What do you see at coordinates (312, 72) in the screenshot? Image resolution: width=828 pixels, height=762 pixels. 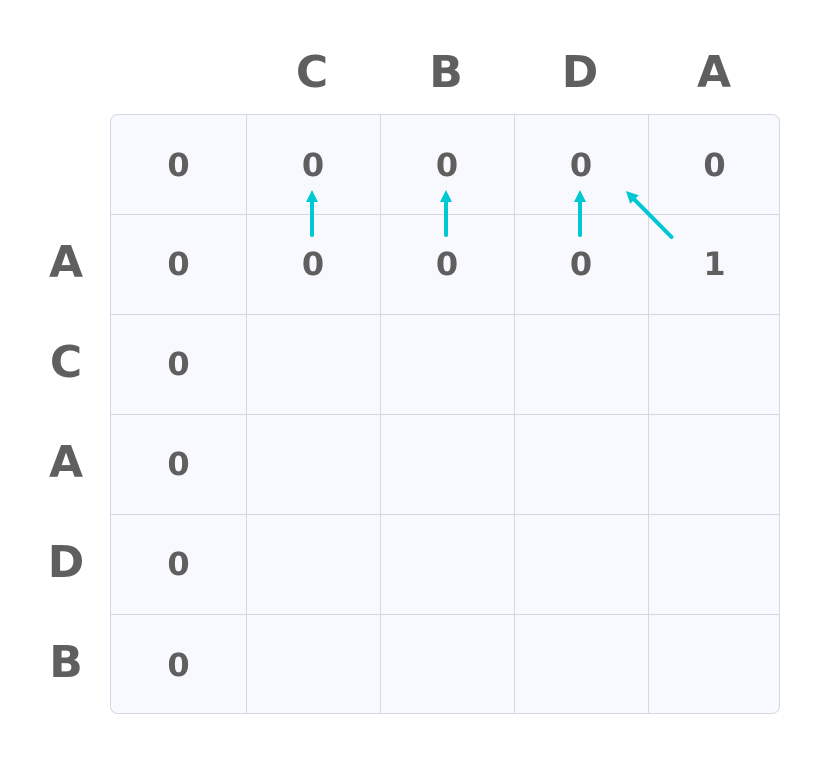 I see `column-header: C` at bounding box center [312, 72].